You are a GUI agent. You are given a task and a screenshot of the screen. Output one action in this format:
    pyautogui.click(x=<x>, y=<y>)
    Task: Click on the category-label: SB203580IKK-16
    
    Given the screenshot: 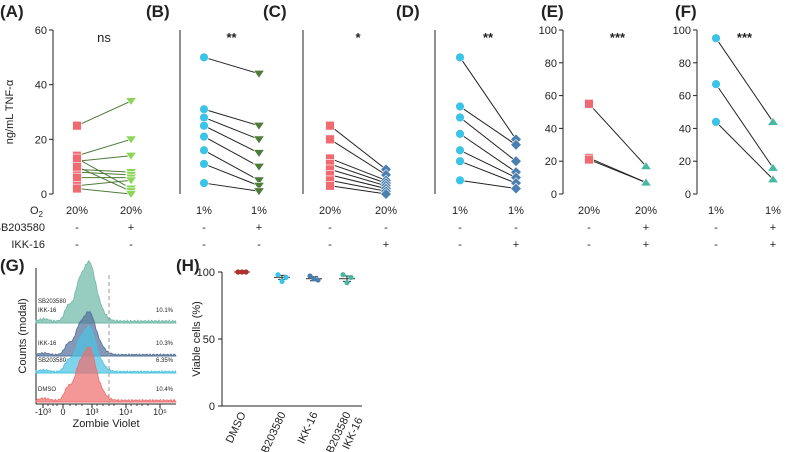 What is the action you would take?
    pyautogui.click(x=343, y=431)
    